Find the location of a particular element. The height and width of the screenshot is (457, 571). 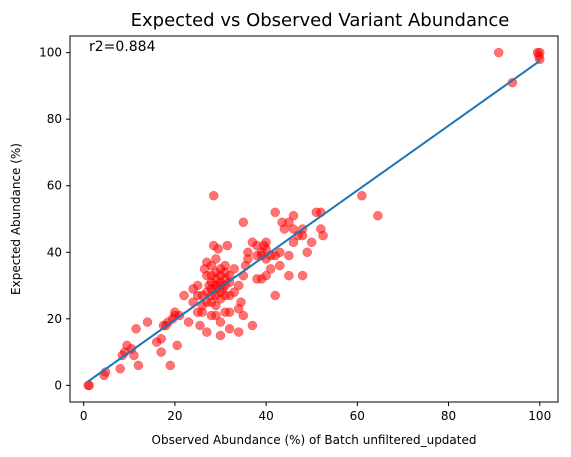

x-axis-ticks: 0 20 40 60 80 100 is located at coordinates (315, 412).